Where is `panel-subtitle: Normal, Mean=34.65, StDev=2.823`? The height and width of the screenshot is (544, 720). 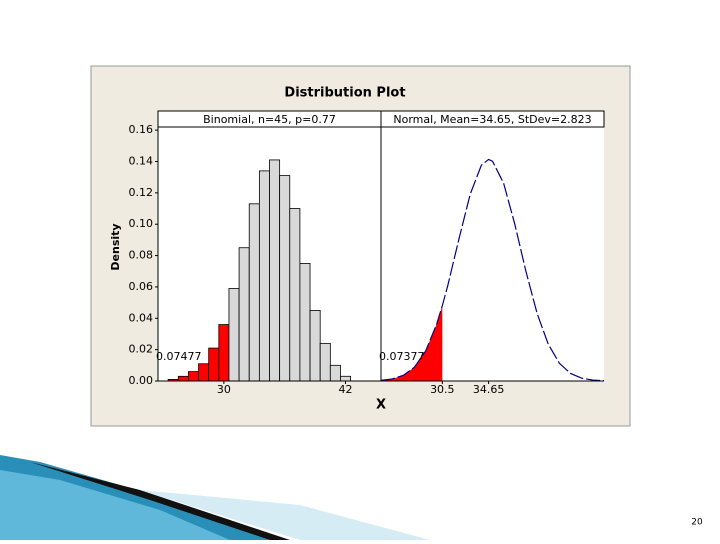
panel-subtitle: Normal, Mean=34.65, StDev=2.823 is located at coordinates (492, 119).